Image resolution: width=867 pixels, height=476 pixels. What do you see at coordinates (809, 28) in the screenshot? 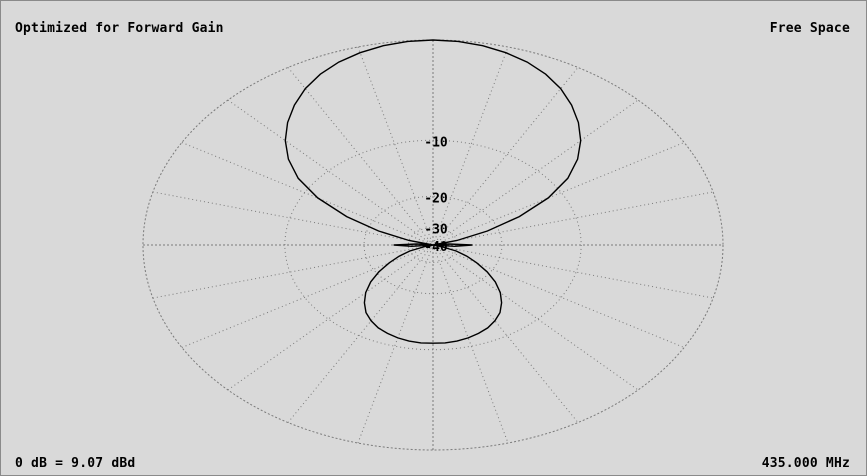
I see `plot-condition: Free Space` at bounding box center [809, 28].